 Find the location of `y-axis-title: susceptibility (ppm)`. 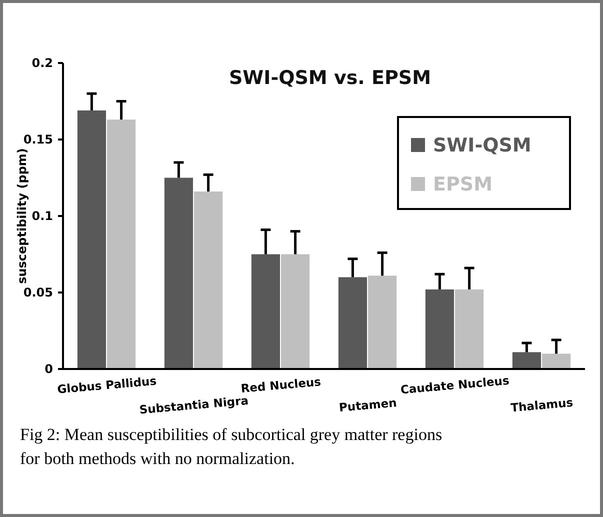

y-axis-title: susceptibility (ppm) is located at coordinates (22, 216).